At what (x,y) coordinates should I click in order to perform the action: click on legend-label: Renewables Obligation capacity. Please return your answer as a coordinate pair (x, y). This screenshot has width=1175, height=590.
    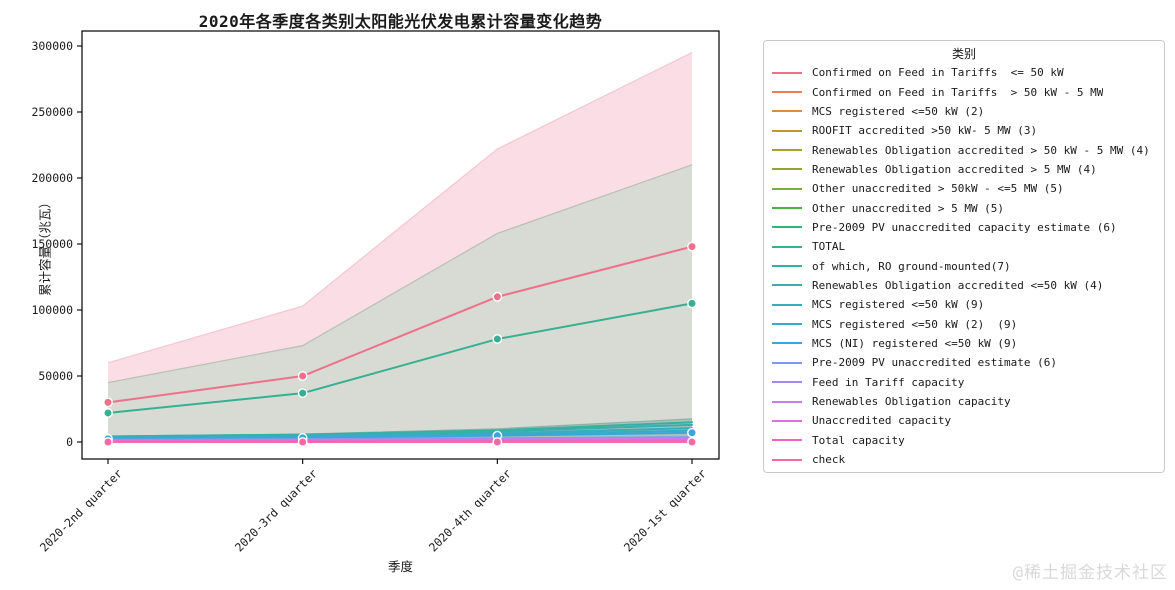
    Looking at the image, I should click on (911, 402).